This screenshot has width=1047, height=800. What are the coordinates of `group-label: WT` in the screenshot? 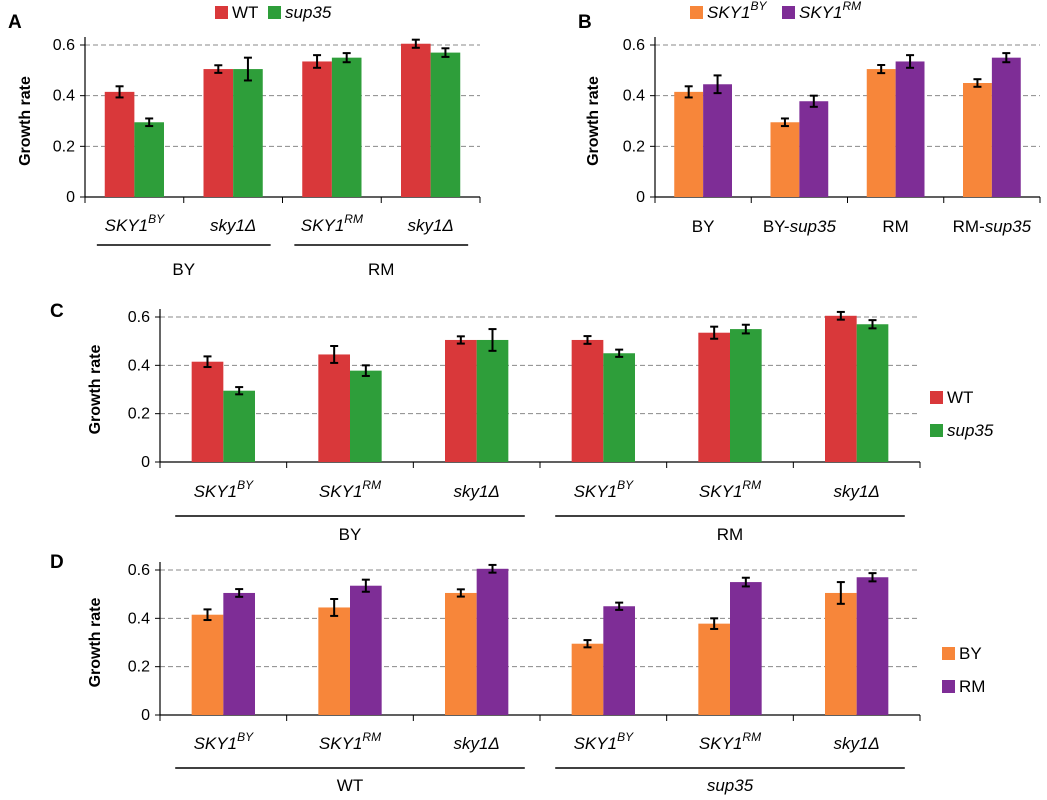 It's located at (350, 785).